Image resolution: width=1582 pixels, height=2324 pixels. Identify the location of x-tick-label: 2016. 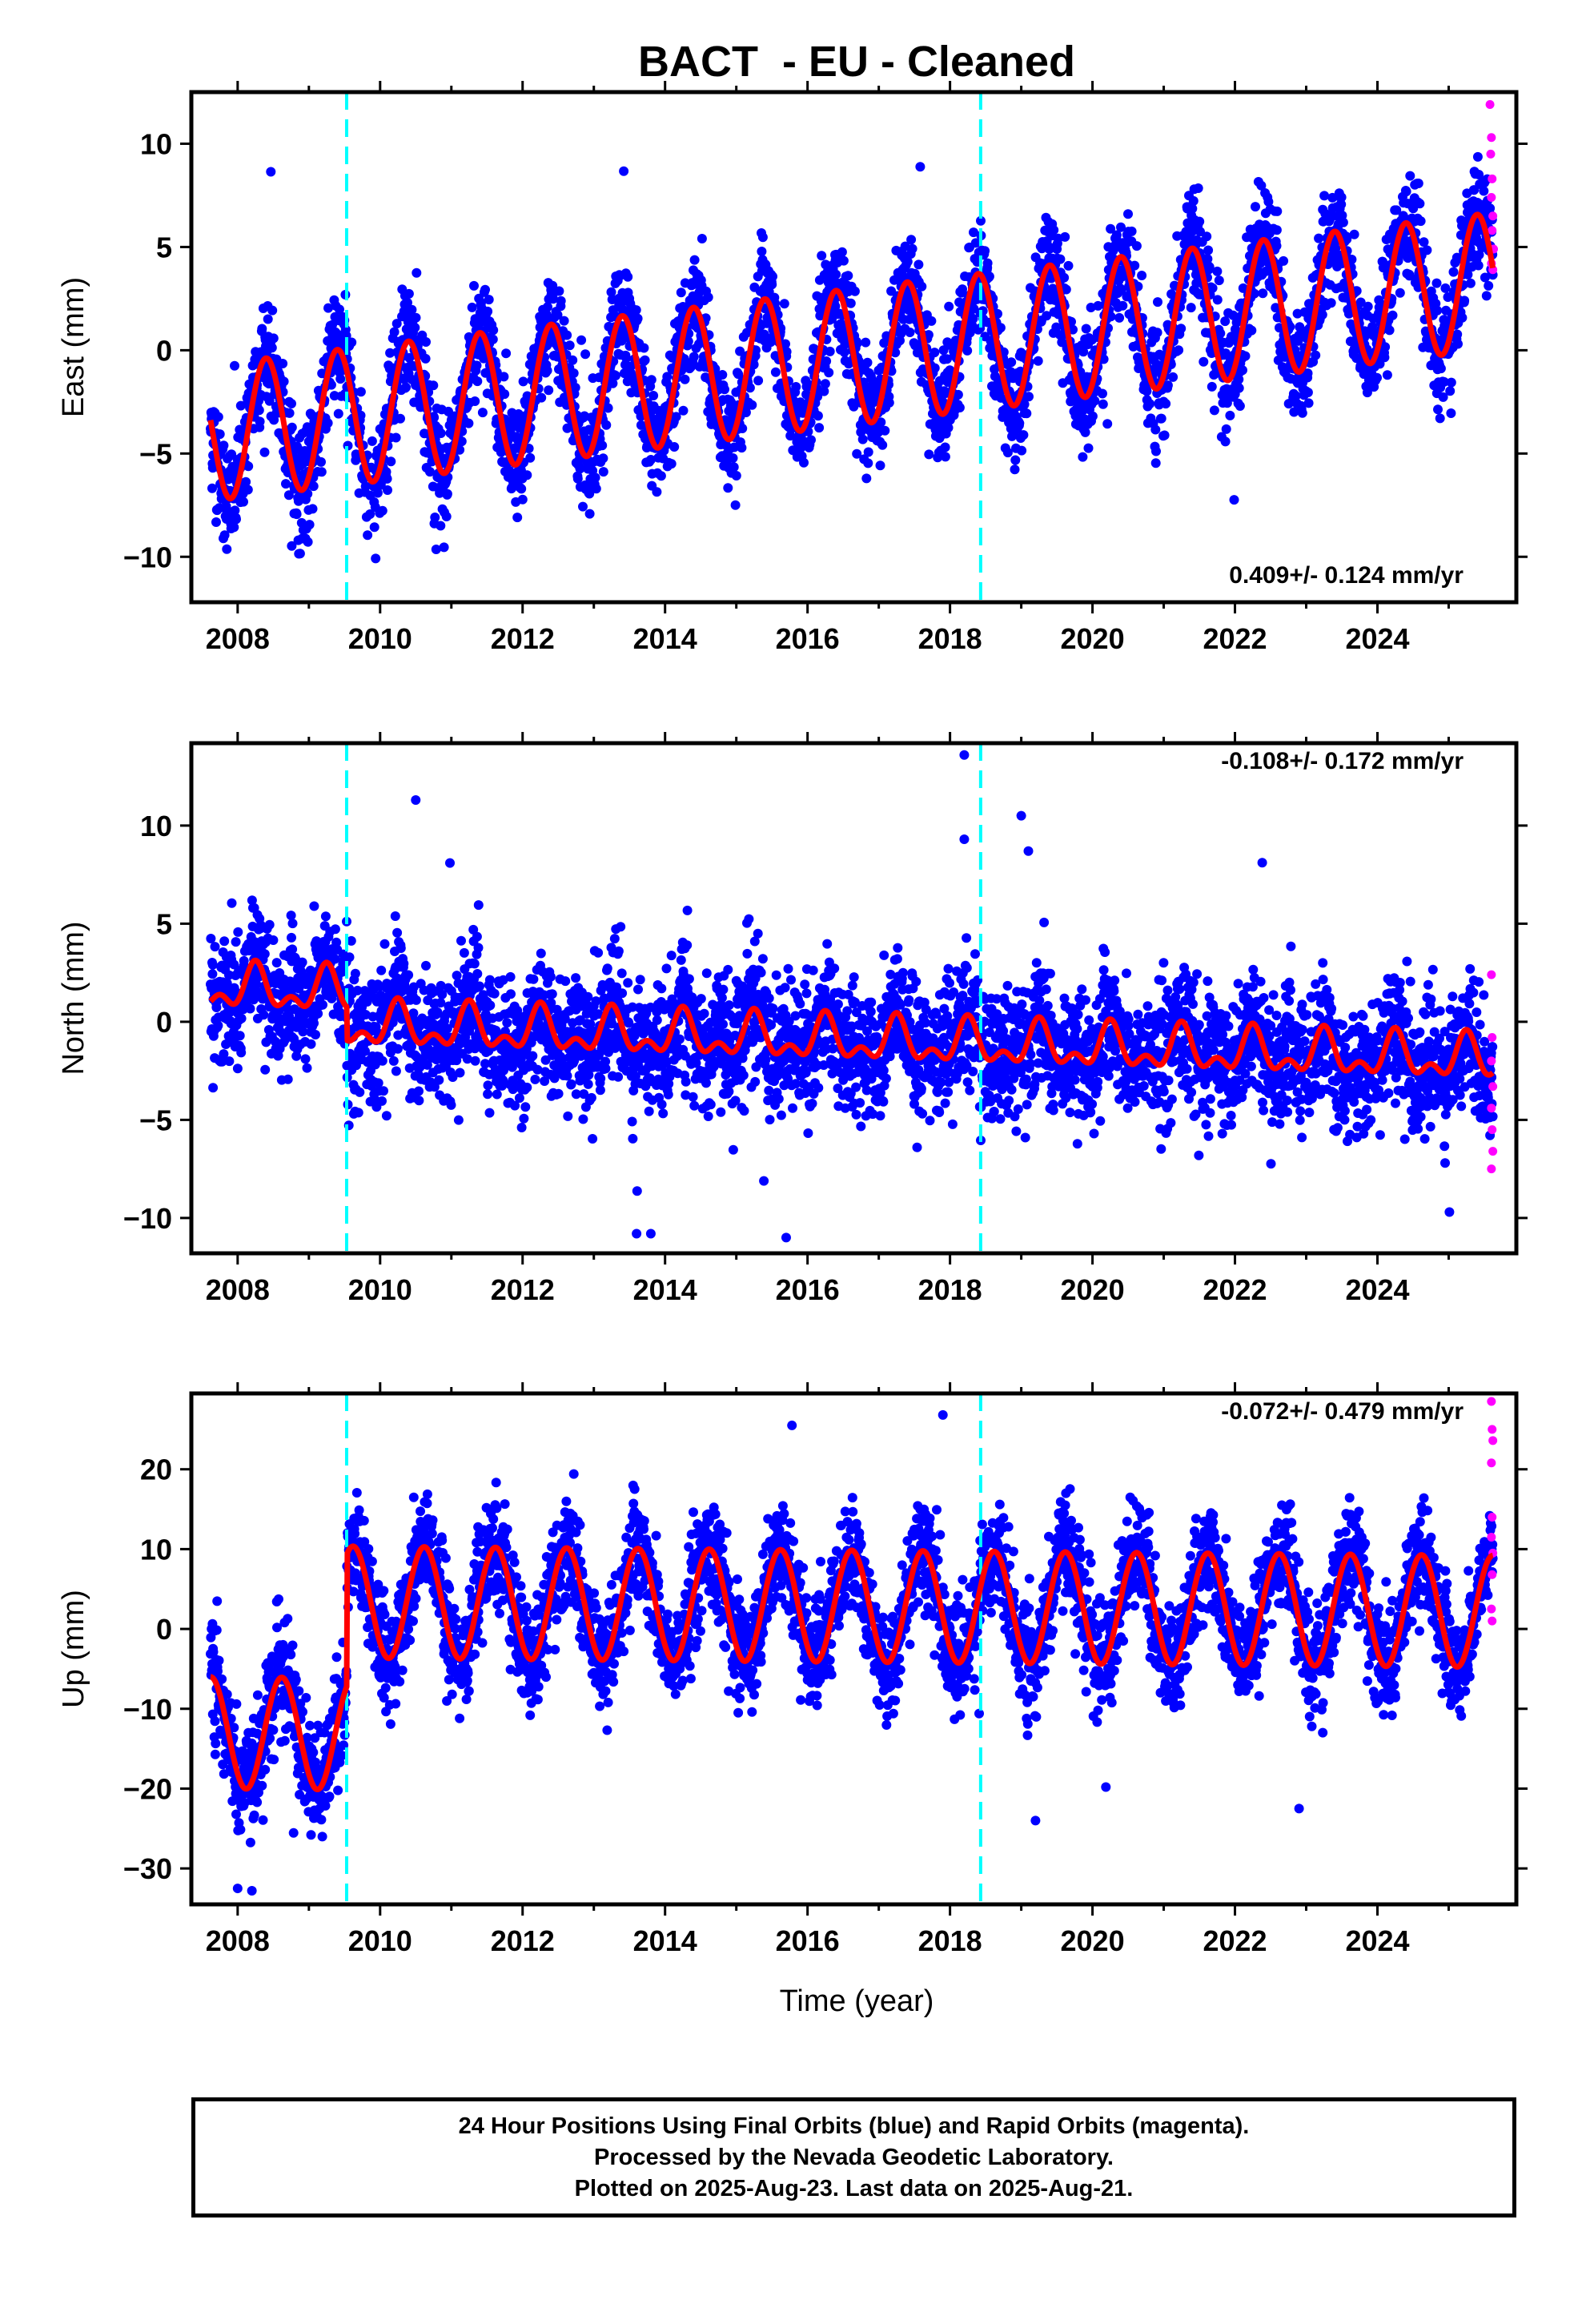
(808, 638).